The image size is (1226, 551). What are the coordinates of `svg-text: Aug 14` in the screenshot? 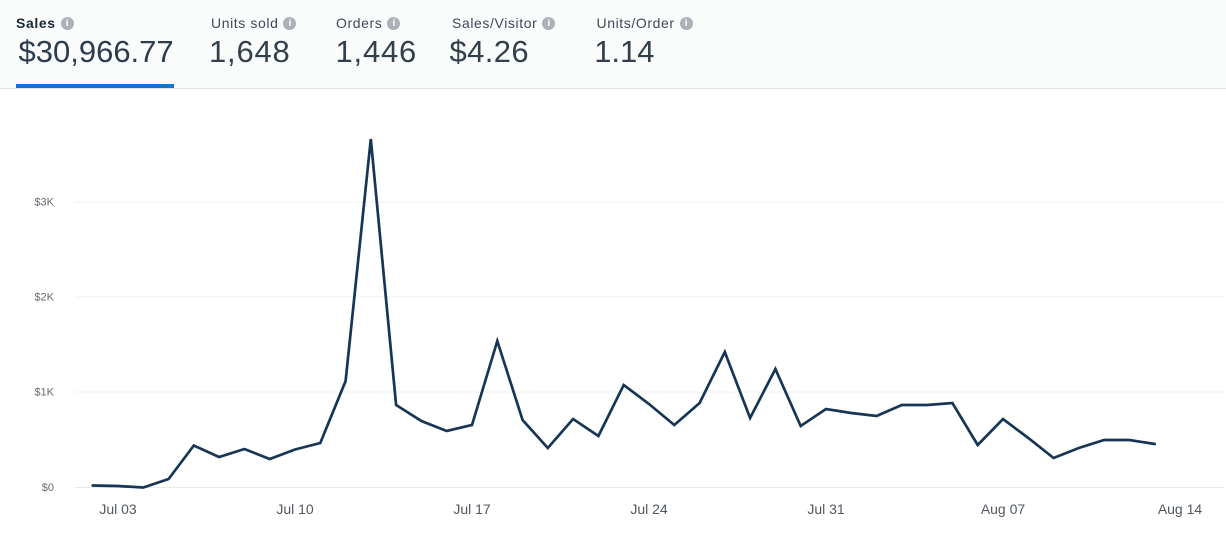 It's located at (1180, 509).